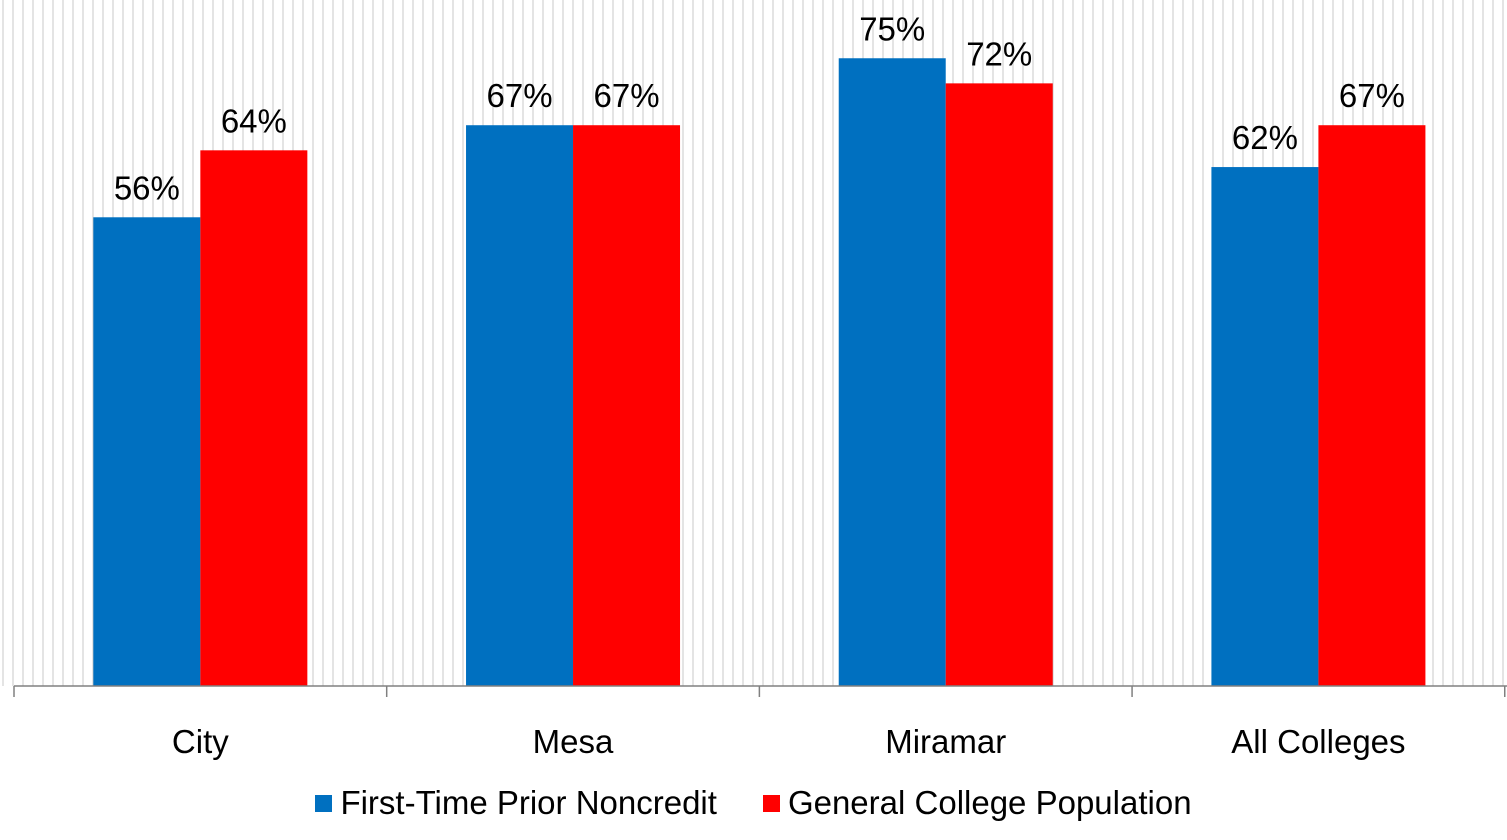 The image size is (1507, 840). What do you see at coordinates (999, 385) in the screenshot?
I see `bar-2-miramar` at bounding box center [999, 385].